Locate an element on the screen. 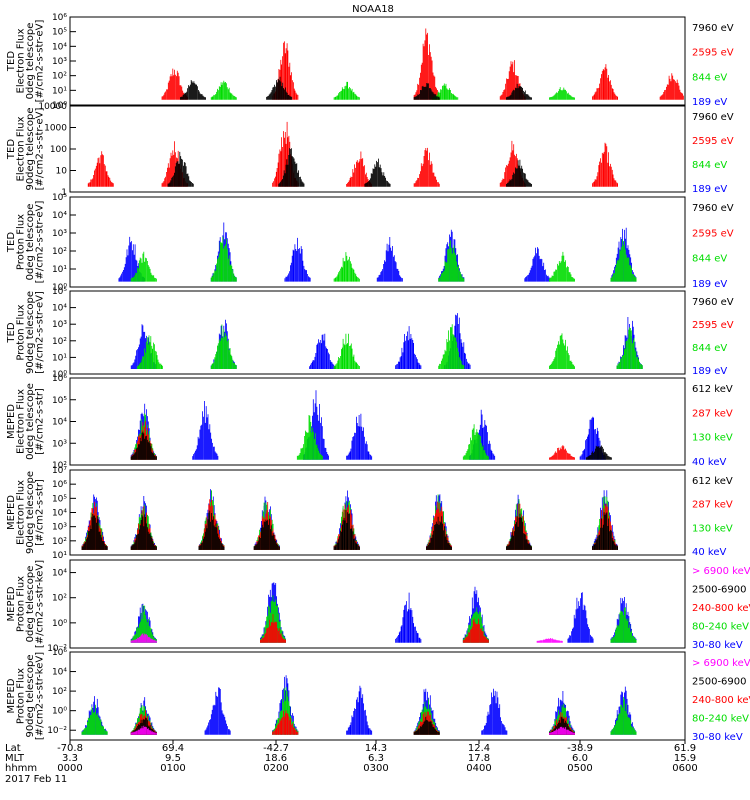 The image size is (750, 800). footer-value: 0000 is located at coordinates (69, 768).